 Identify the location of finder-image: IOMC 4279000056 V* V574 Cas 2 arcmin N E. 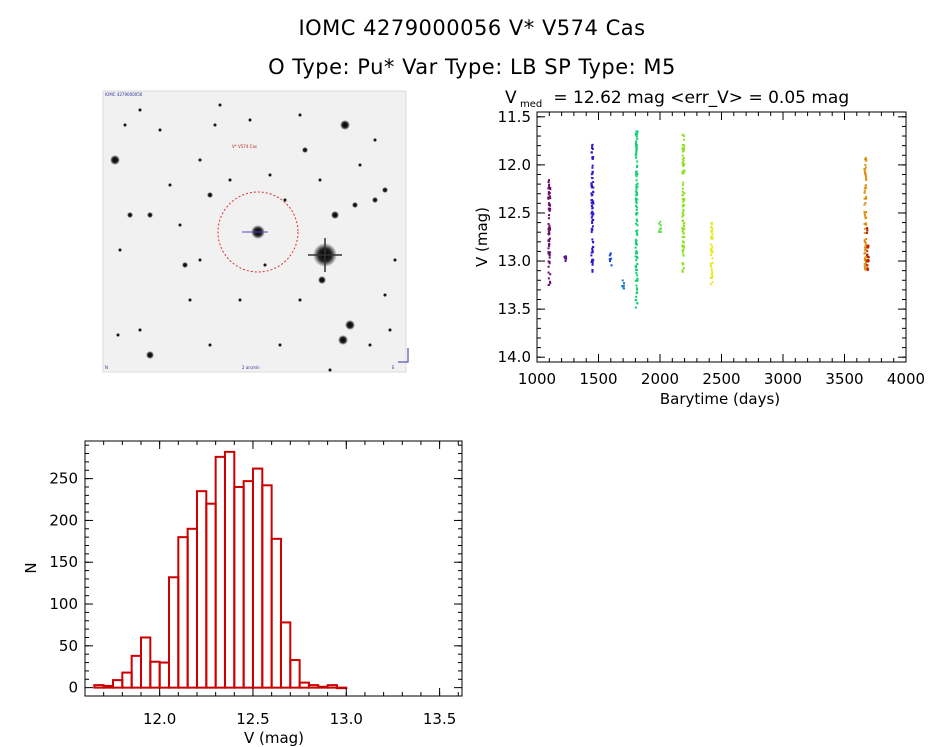
(255, 231).